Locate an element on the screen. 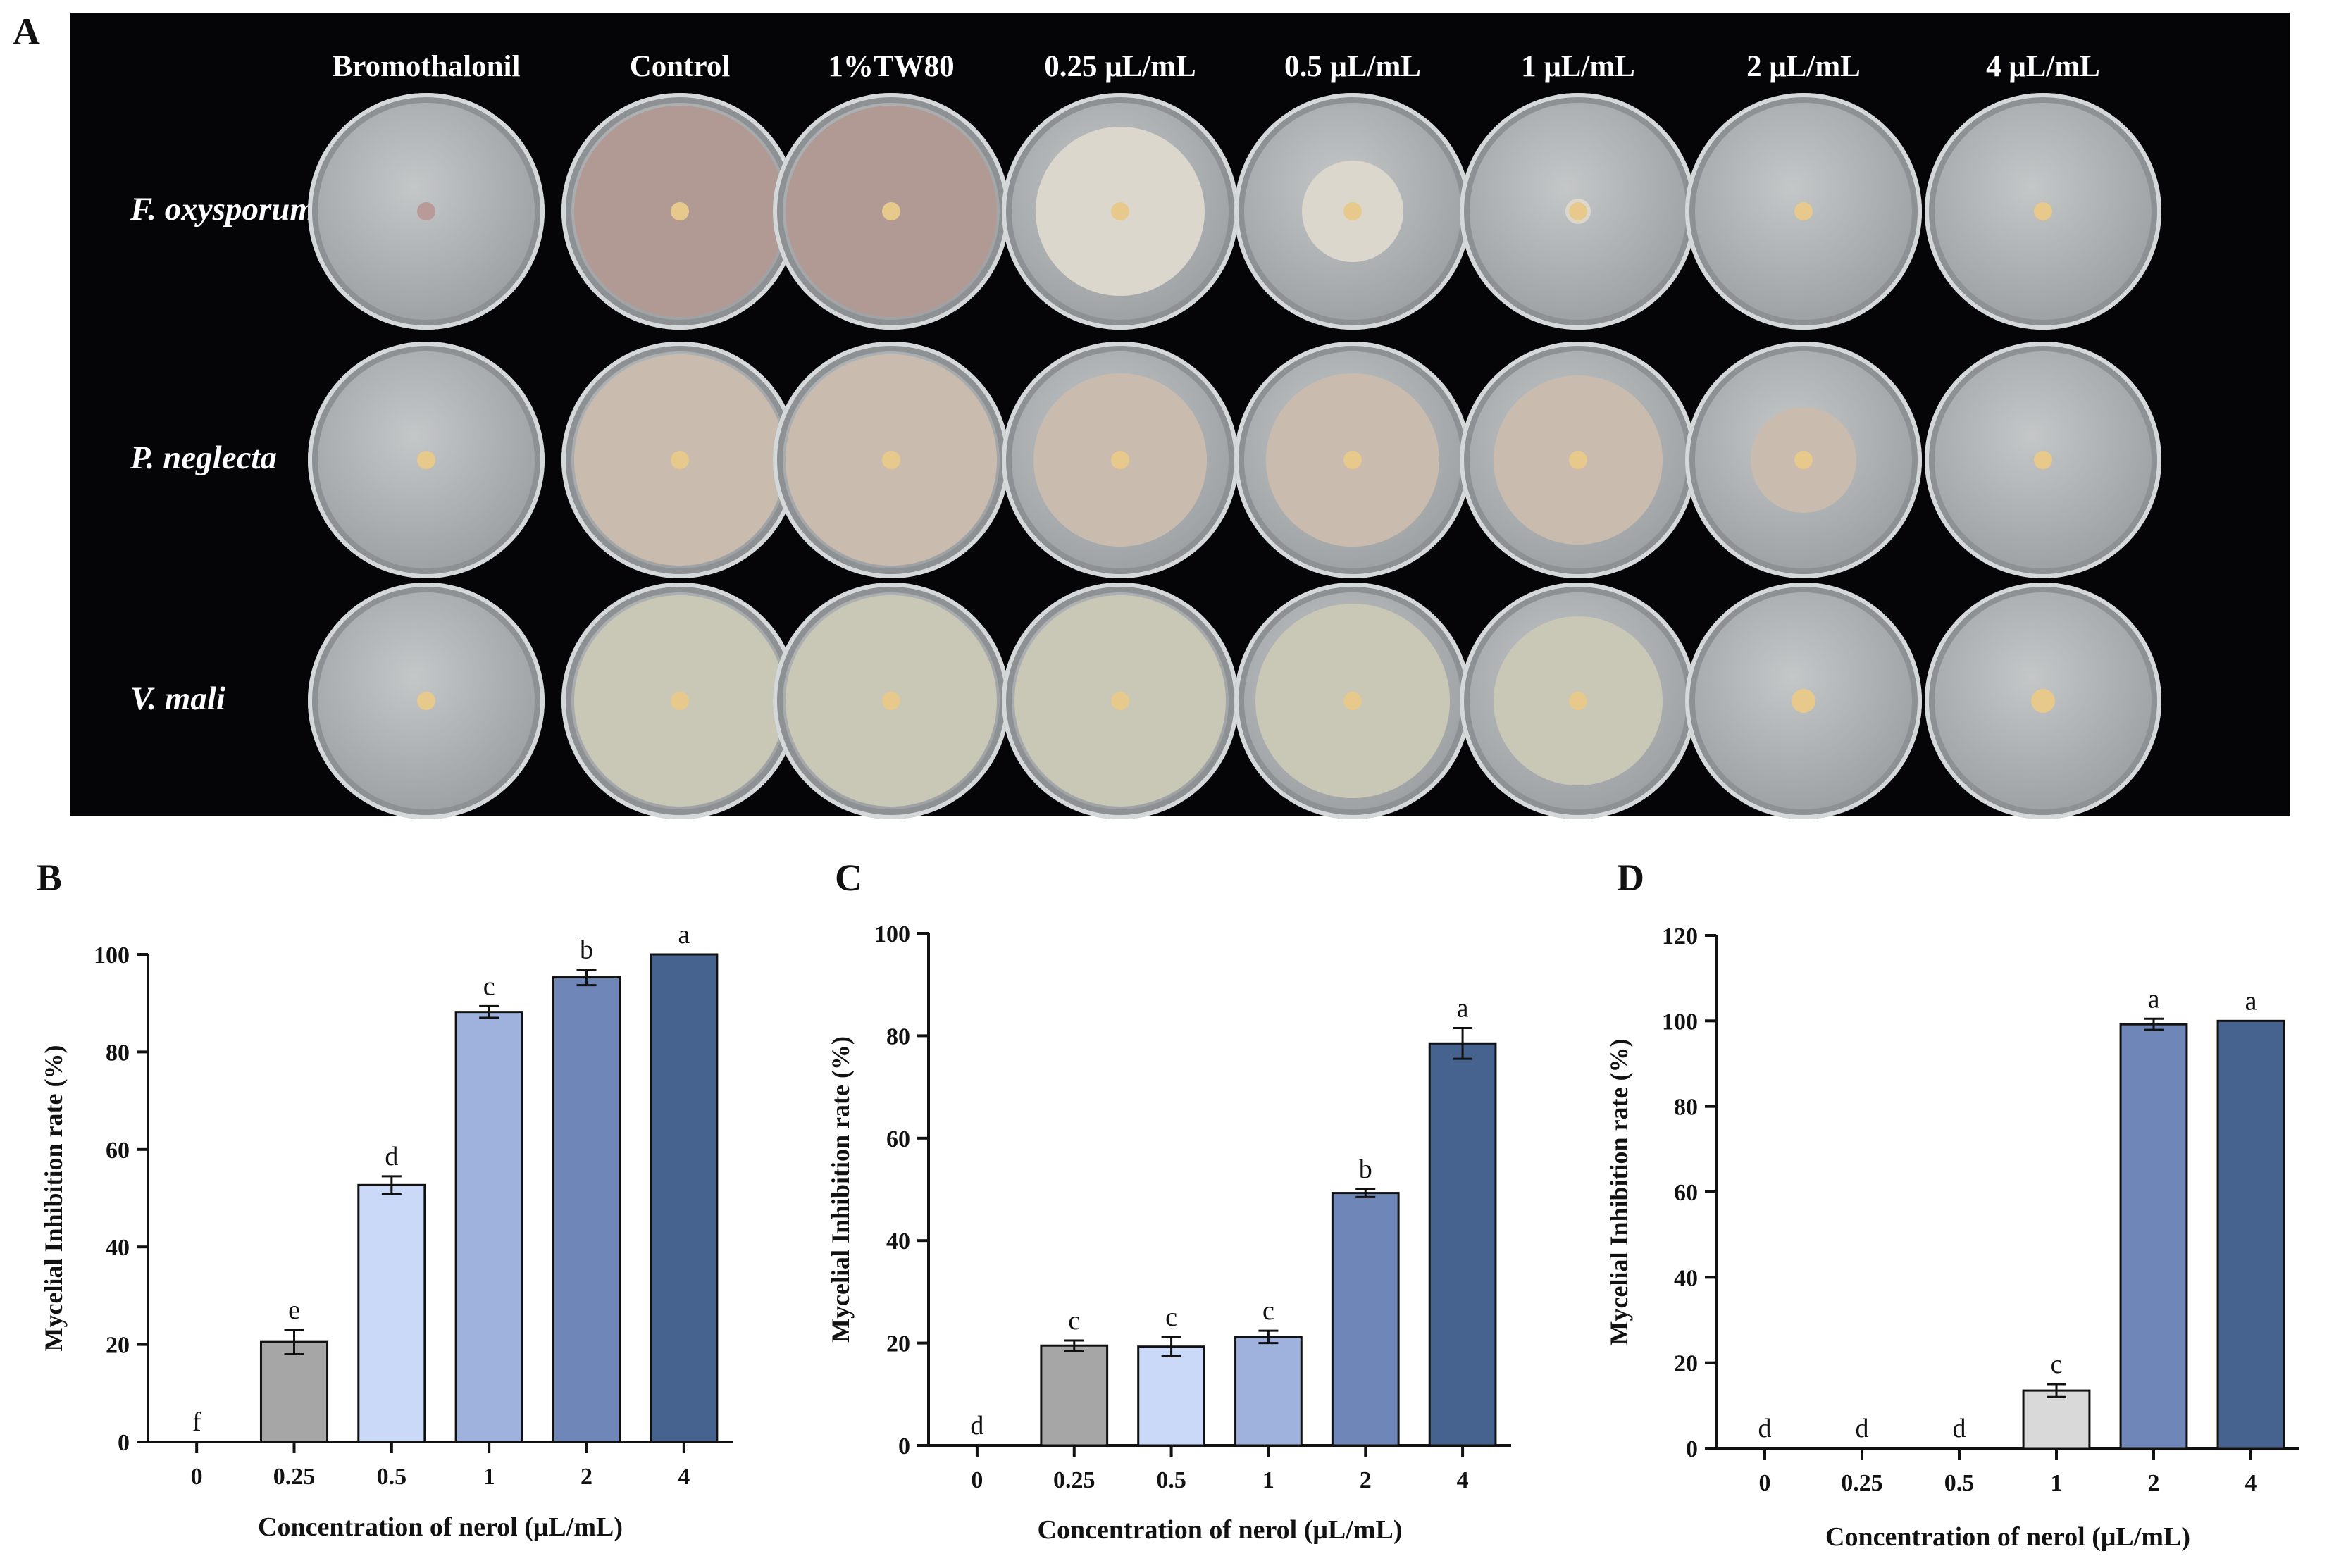 This screenshot has width=2334, height=1568. column-header: 1 μL/mL is located at coordinates (1578, 66).